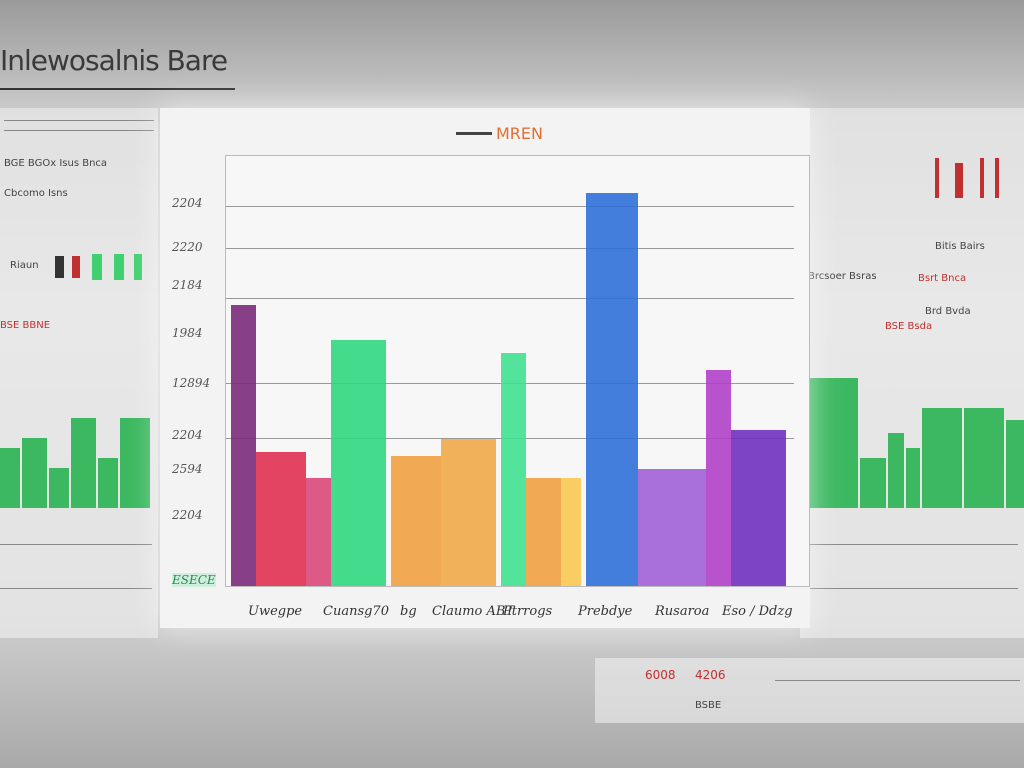 The image size is (1024, 768). I want to click on bottom-label: BSBE, so click(708, 705).